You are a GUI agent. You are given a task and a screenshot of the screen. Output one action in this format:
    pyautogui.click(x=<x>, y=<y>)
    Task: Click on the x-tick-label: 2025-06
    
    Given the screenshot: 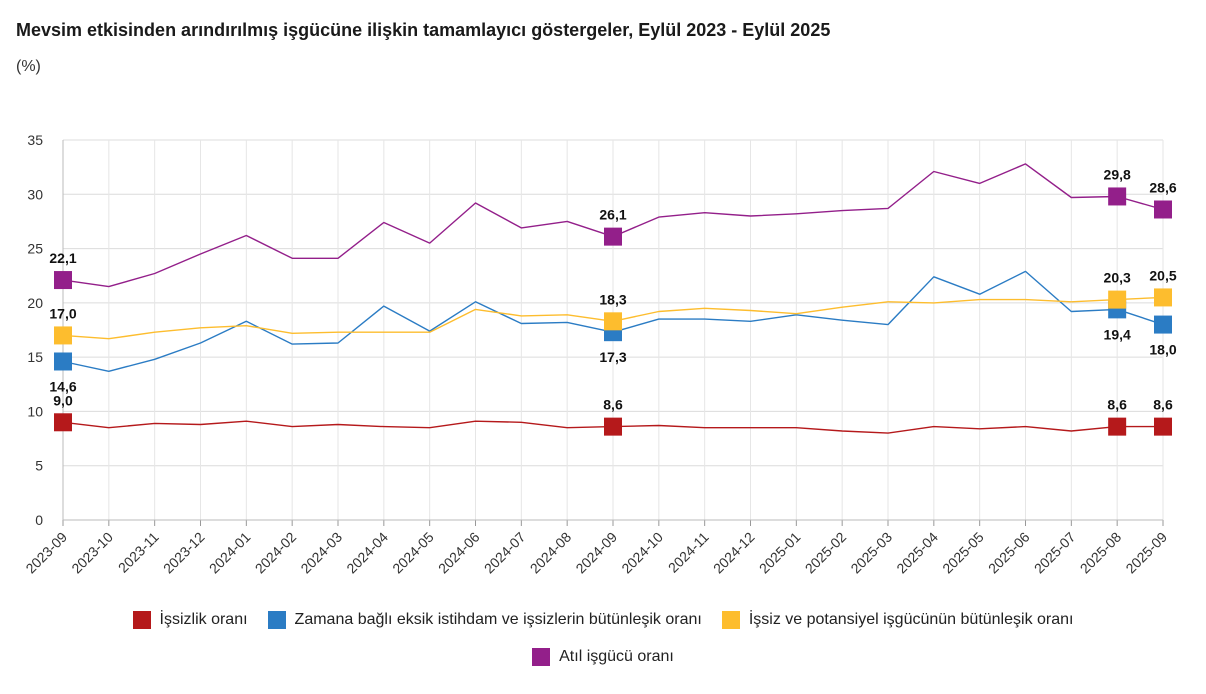 What is the action you would take?
    pyautogui.click(x=1009, y=553)
    